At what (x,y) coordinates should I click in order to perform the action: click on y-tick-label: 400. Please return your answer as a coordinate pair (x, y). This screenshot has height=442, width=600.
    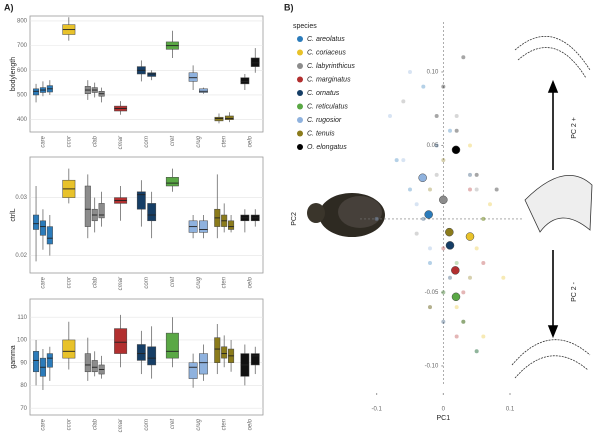
    Looking at the image, I should click on (22, 120).